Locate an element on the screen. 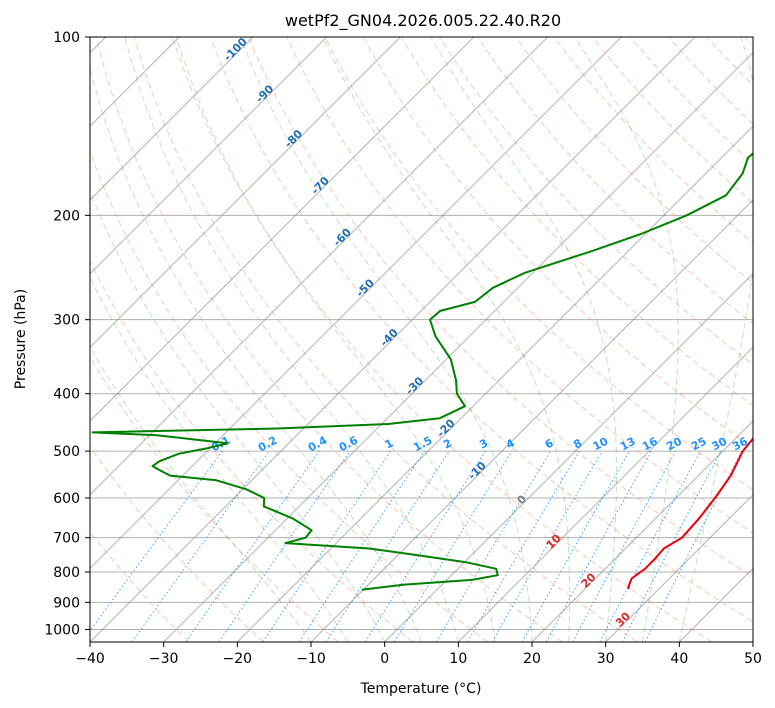 This screenshot has width=775, height=708. x-tick-label: −20 is located at coordinates (238, 659).